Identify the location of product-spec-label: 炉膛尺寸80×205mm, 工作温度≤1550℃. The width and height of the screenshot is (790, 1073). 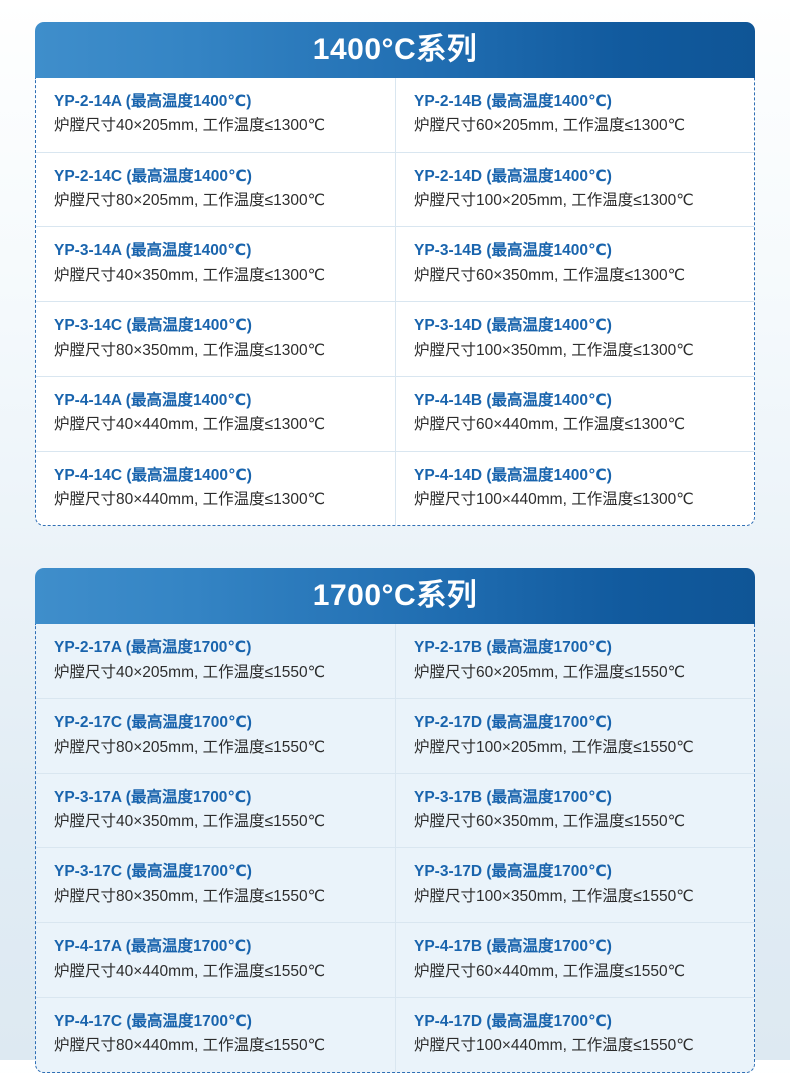
(189, 747).